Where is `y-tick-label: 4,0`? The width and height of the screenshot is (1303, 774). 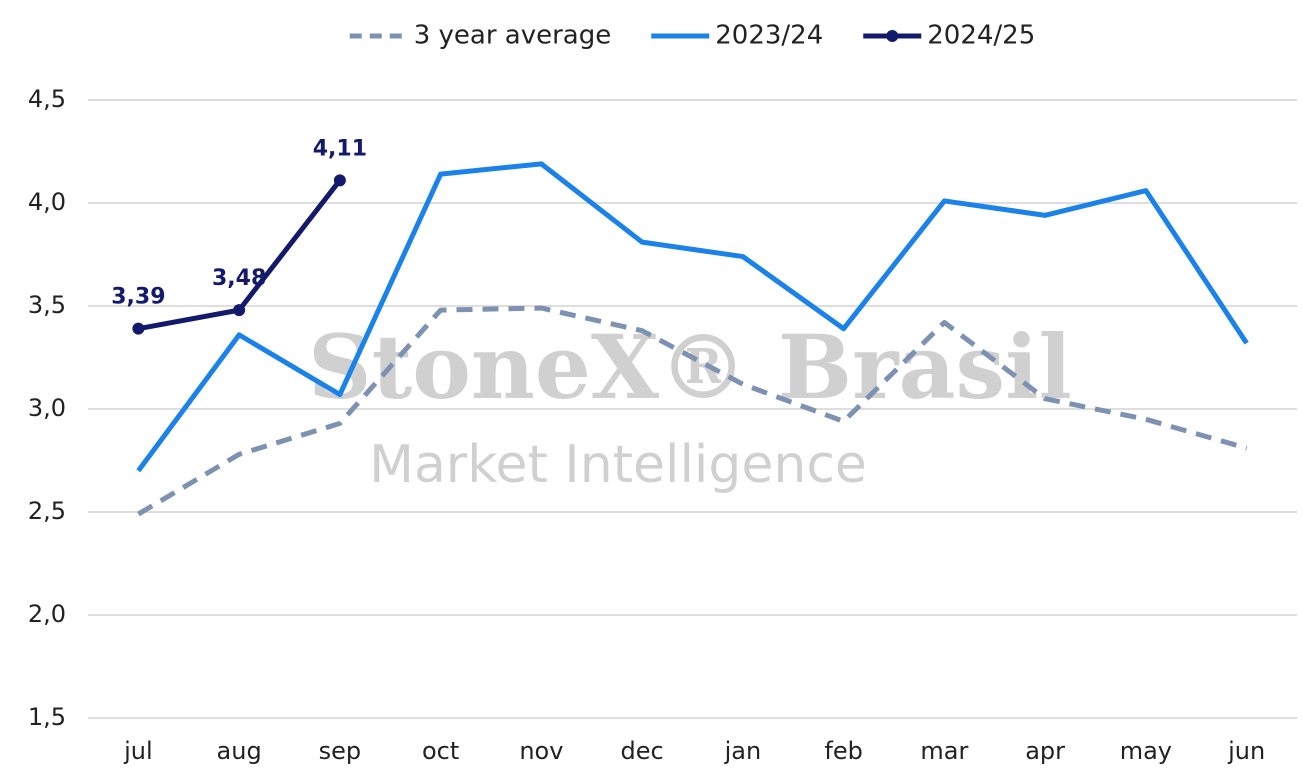 y-tick-label: 4,0 is located at coordinates (47, 202).